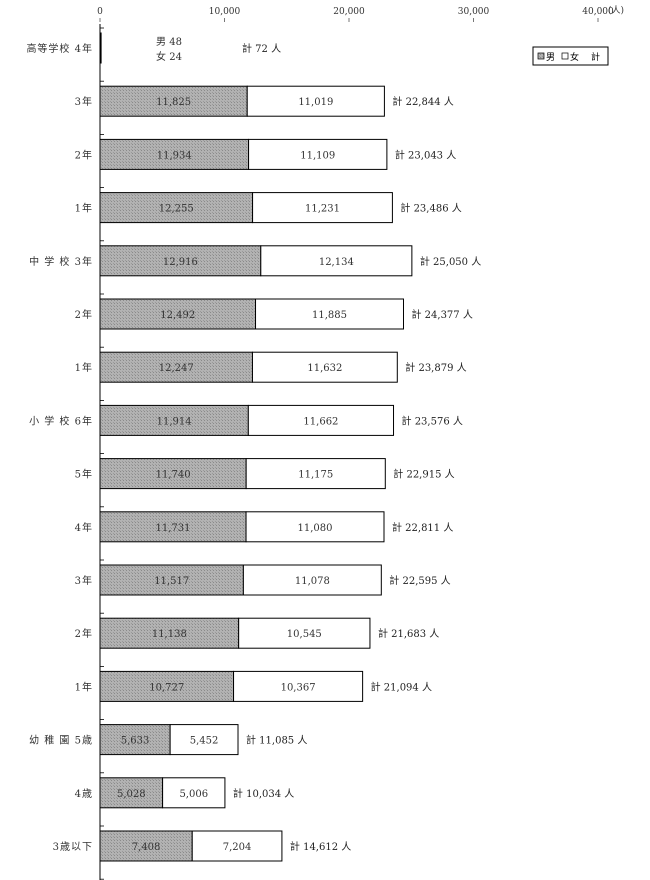 The height and width of the screenshot is (880, 650). Describe the element at coordinates (435, 367) in the screenshot. I see `total-label: 計 23,879 人` at that location.